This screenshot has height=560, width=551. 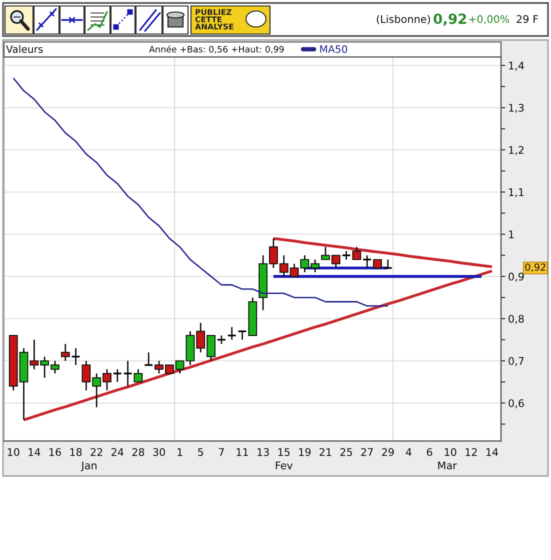 I want to click on x-tick-label: 11, so click(x=242, y=452).